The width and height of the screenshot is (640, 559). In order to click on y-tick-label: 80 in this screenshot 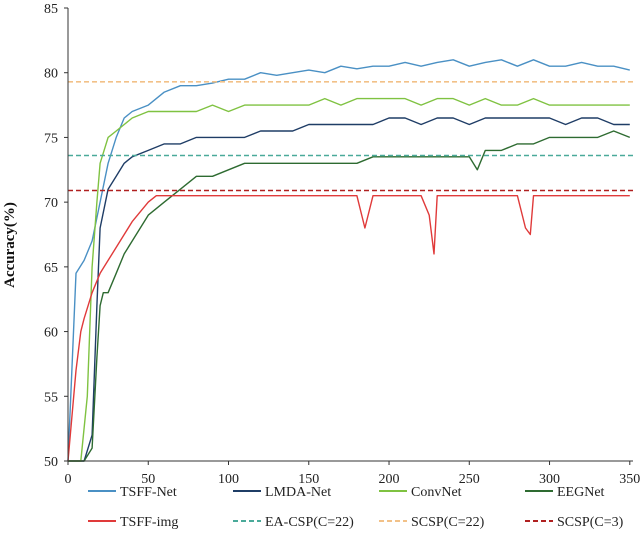, I will do `click(51, 74)`.